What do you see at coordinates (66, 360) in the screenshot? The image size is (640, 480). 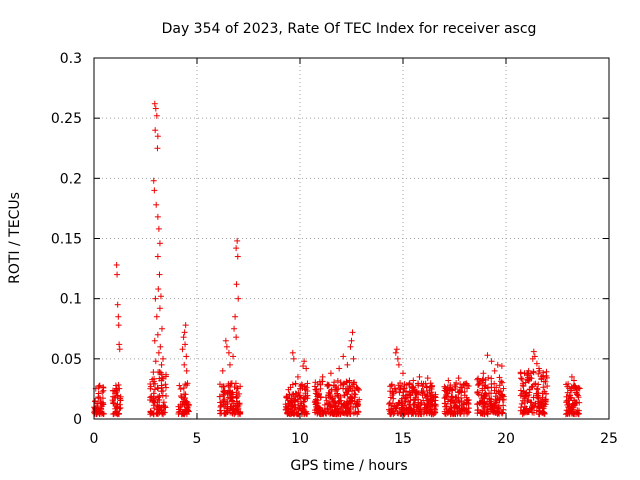 I see `y-tick-label: 0.05` at bounding box center [66, 360].